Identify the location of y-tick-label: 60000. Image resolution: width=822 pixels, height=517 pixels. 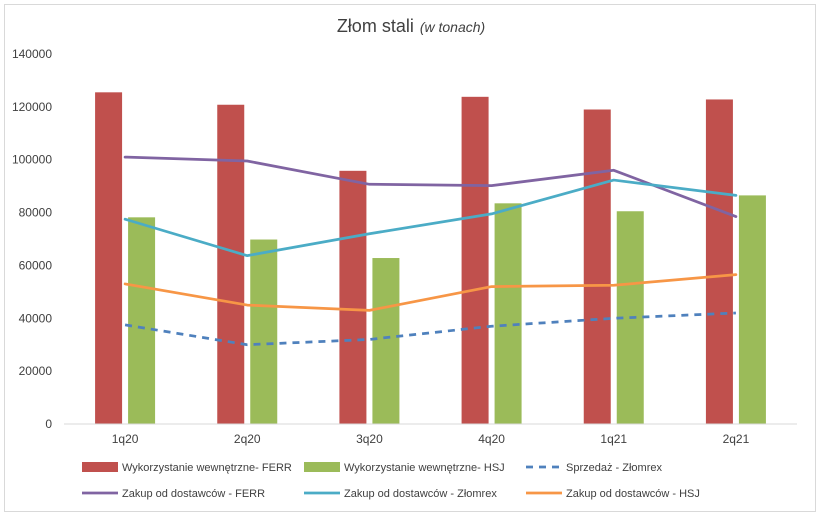
(36, 265).